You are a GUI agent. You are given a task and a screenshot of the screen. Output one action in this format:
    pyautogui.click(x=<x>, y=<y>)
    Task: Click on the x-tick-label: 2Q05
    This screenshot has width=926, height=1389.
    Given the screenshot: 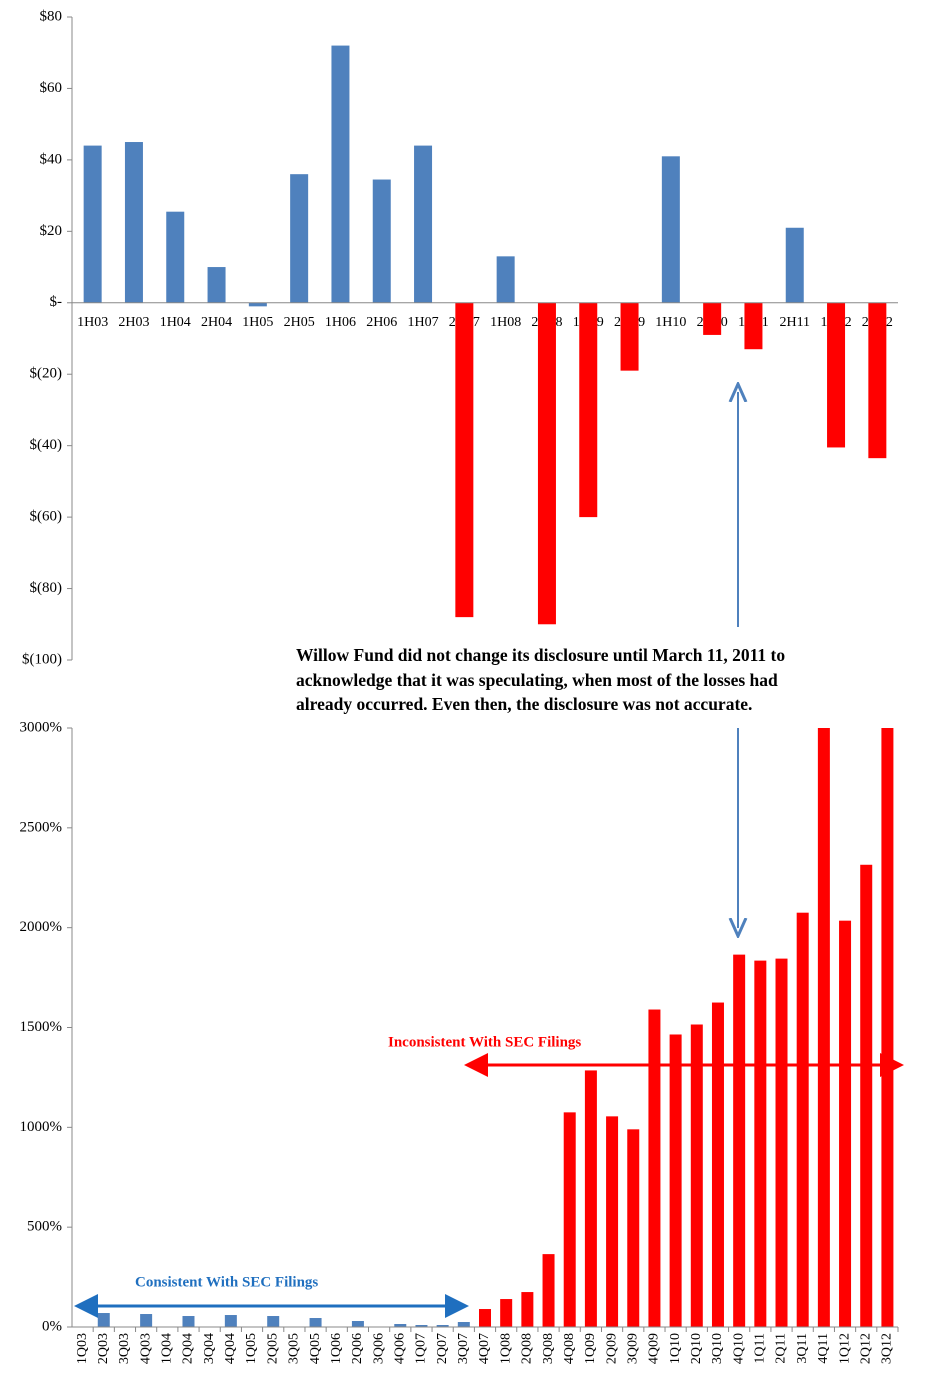 What is the action you would take?
    pyautogui.click(x=272, y=1348)
    